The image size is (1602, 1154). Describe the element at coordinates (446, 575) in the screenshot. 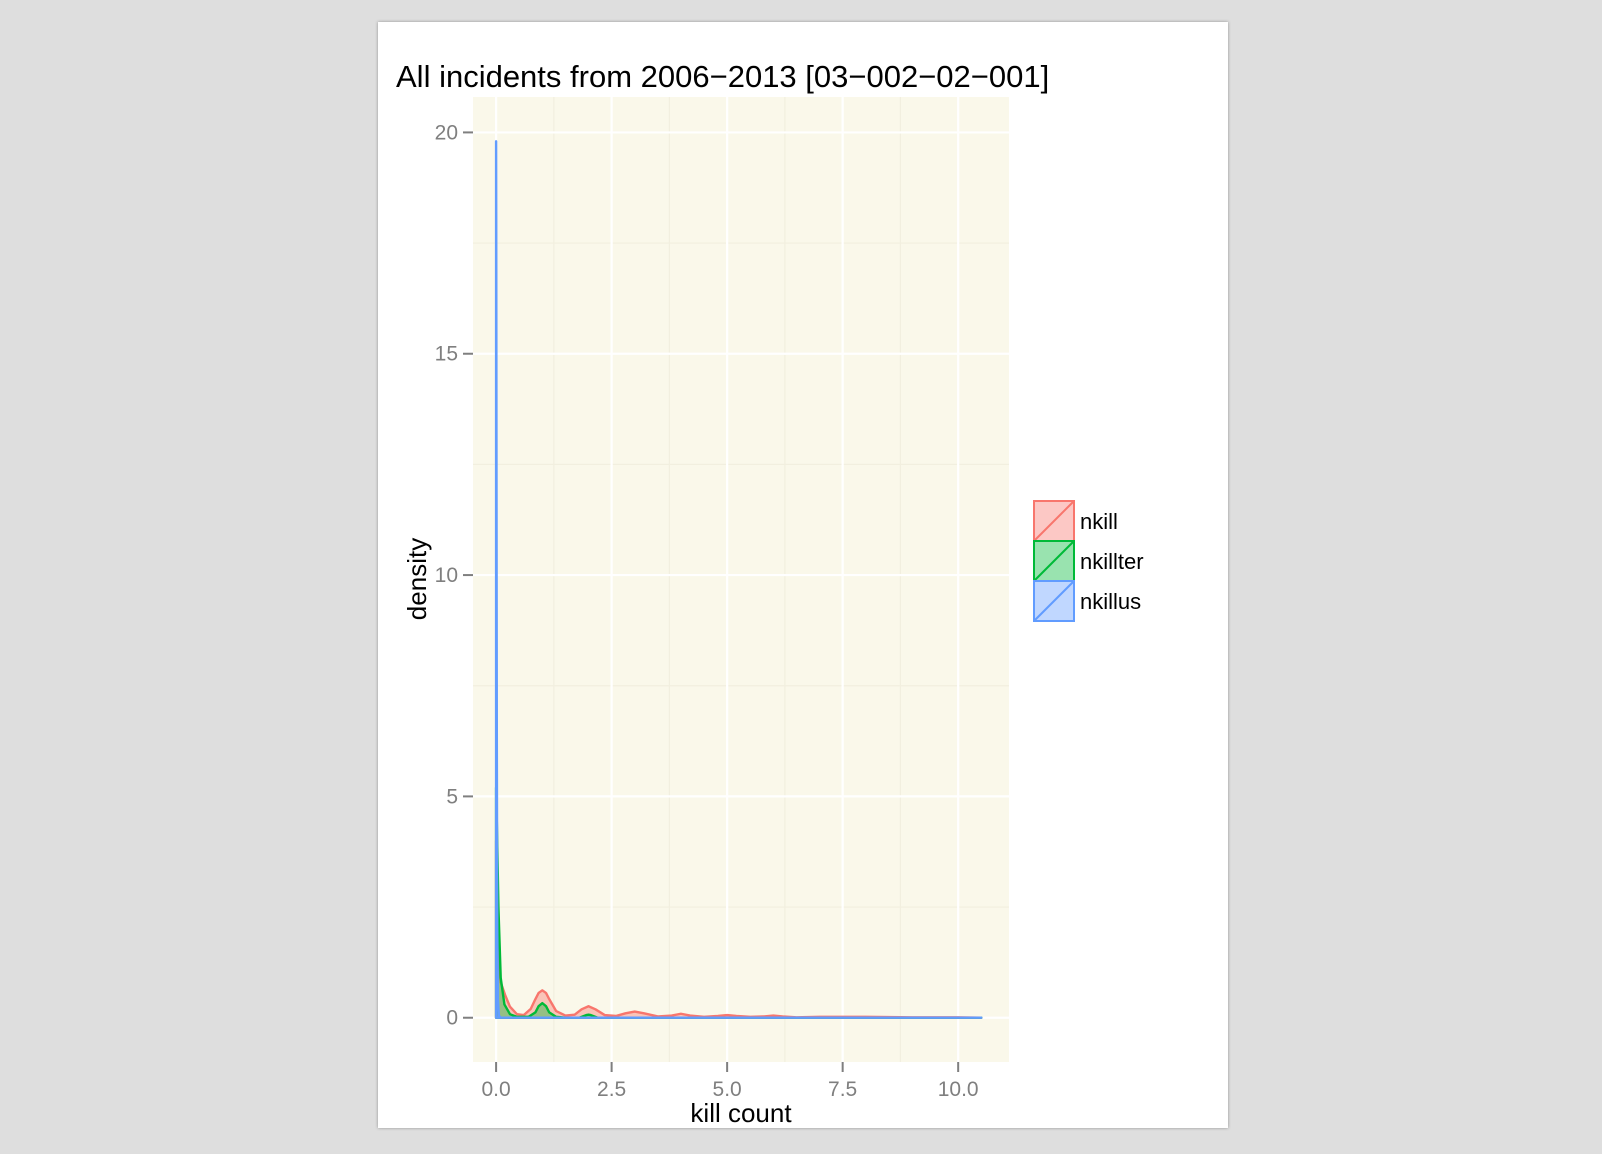

I see `y-tick-label: 10` at that location.